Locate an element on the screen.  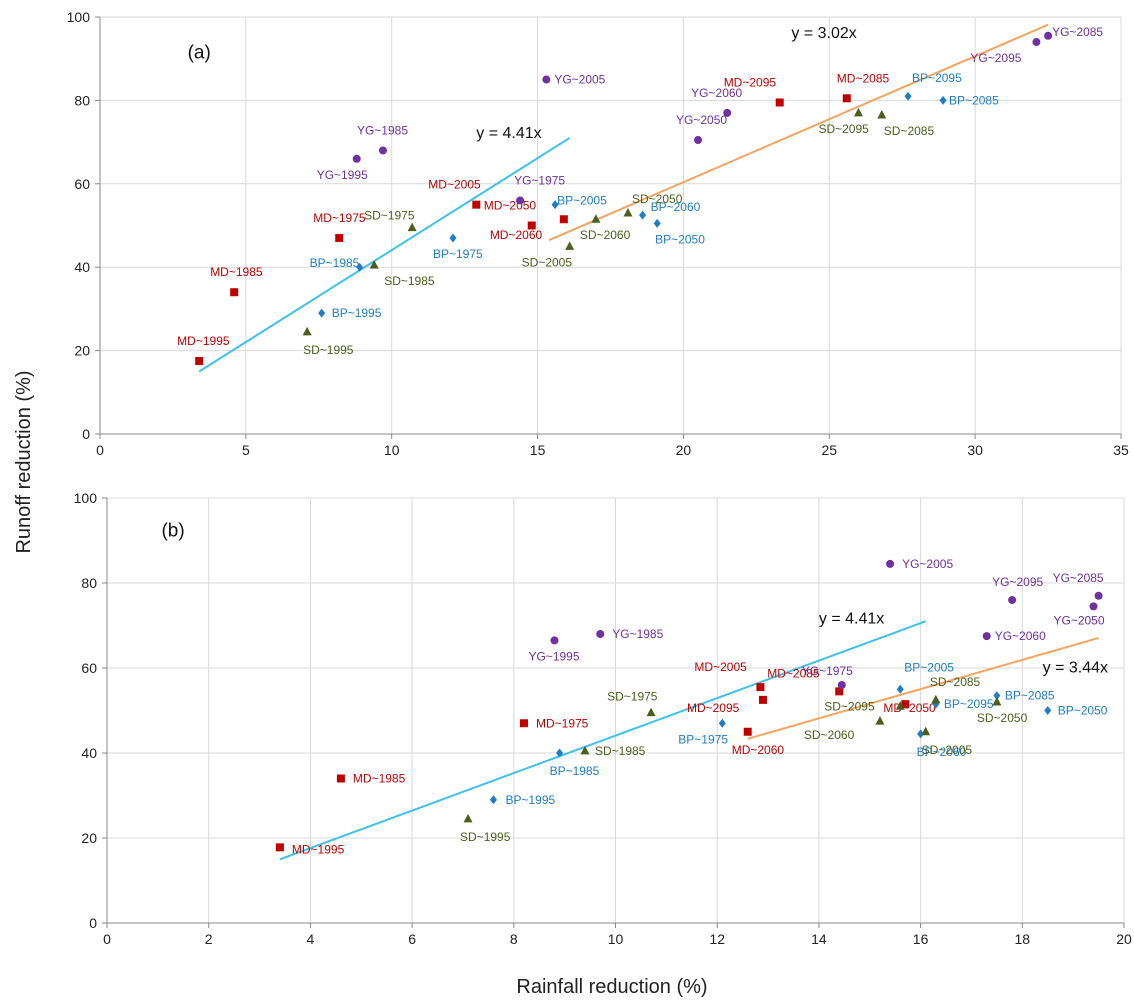
data-point-label: MD~2050 is located at coordinates (909, 708).